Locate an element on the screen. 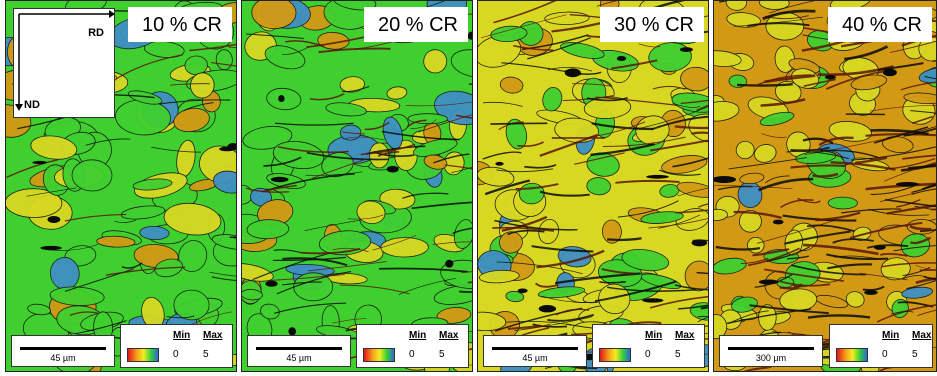 This screenshot has height=376, width=937. axes-arrows-icon is located at coordinates (65, 60).